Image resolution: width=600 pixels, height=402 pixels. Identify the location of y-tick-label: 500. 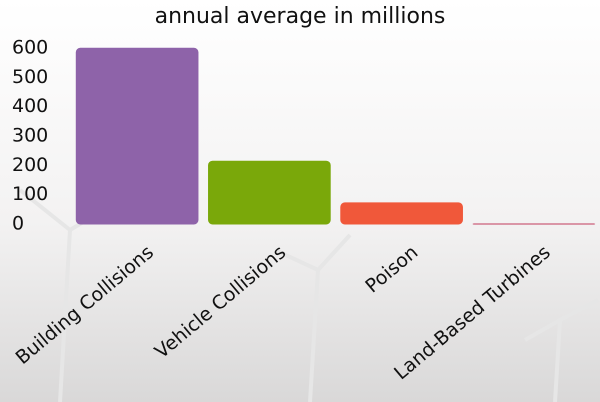
(30, 77).